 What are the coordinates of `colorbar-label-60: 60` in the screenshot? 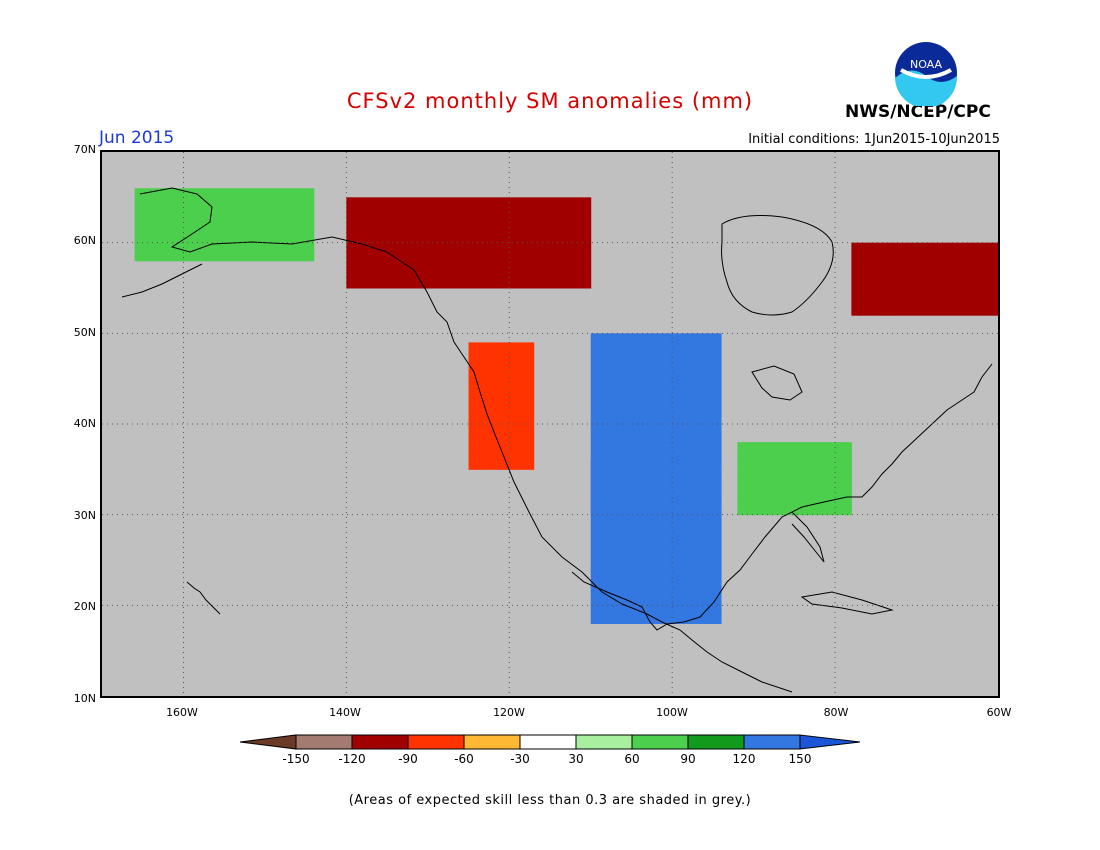 It's located at (632, 759).